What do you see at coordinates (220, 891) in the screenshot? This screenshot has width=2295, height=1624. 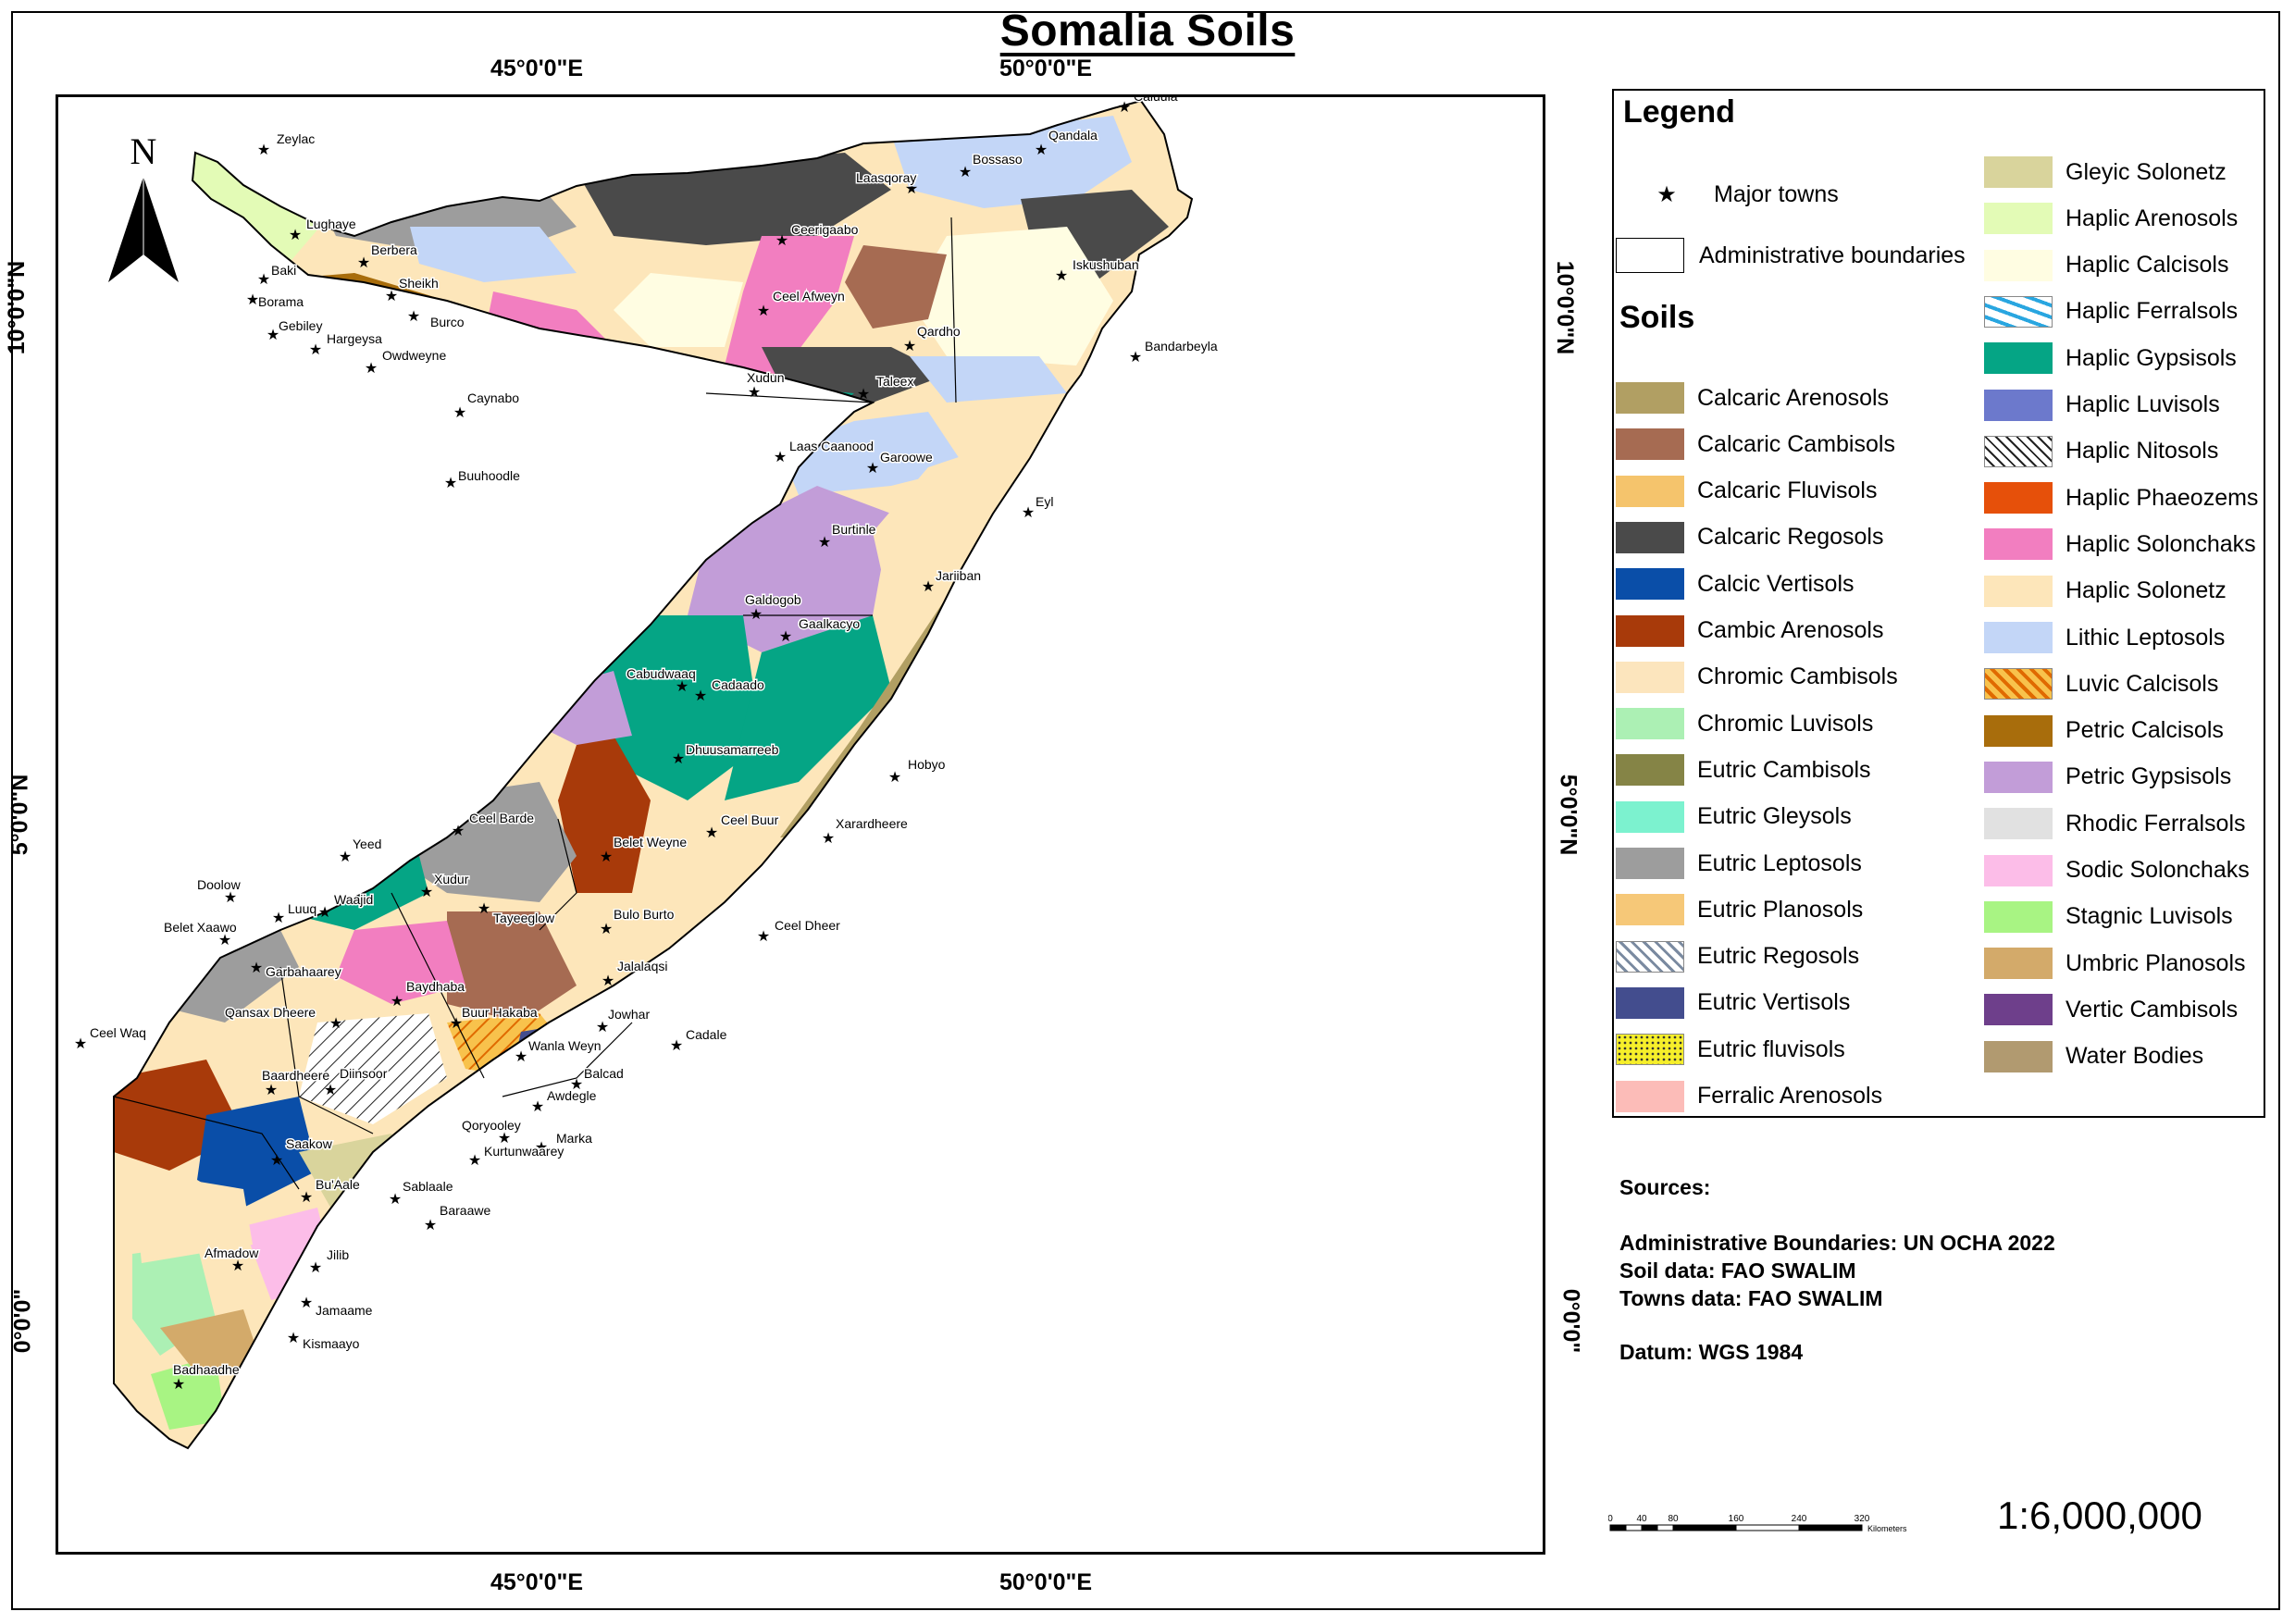 I see `town-marker: ★Doolow` at bounding box center [220, 891].